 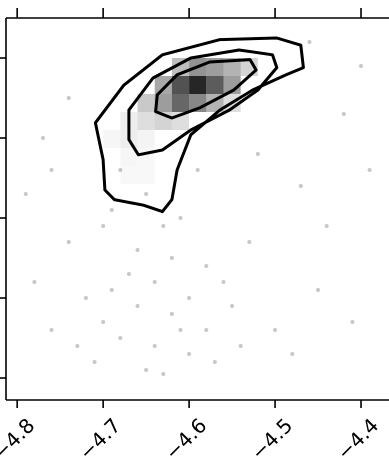 What do you see at coordinates (19, 438) in the screenshot?
I see `x-tick-label: −4.8` at bounding box center [19, 438].